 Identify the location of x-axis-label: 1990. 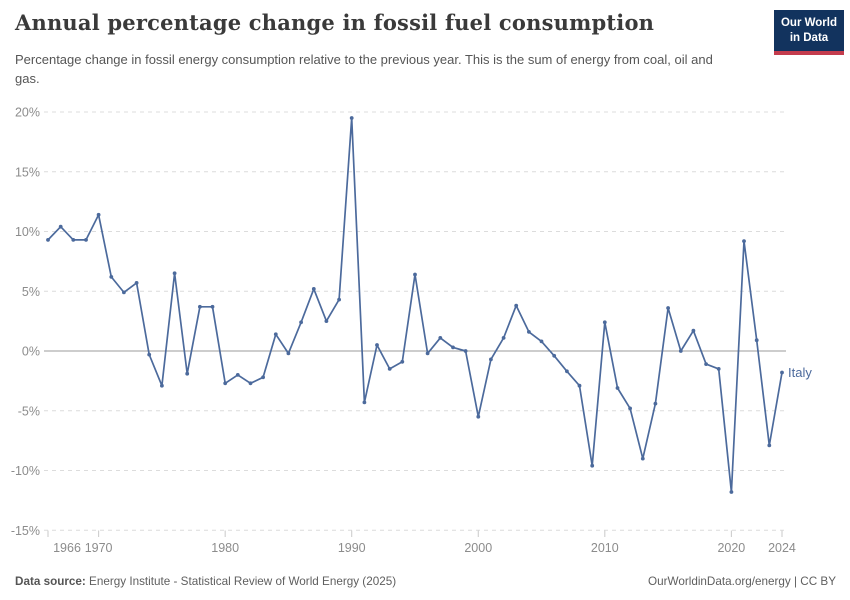
(352, 548).